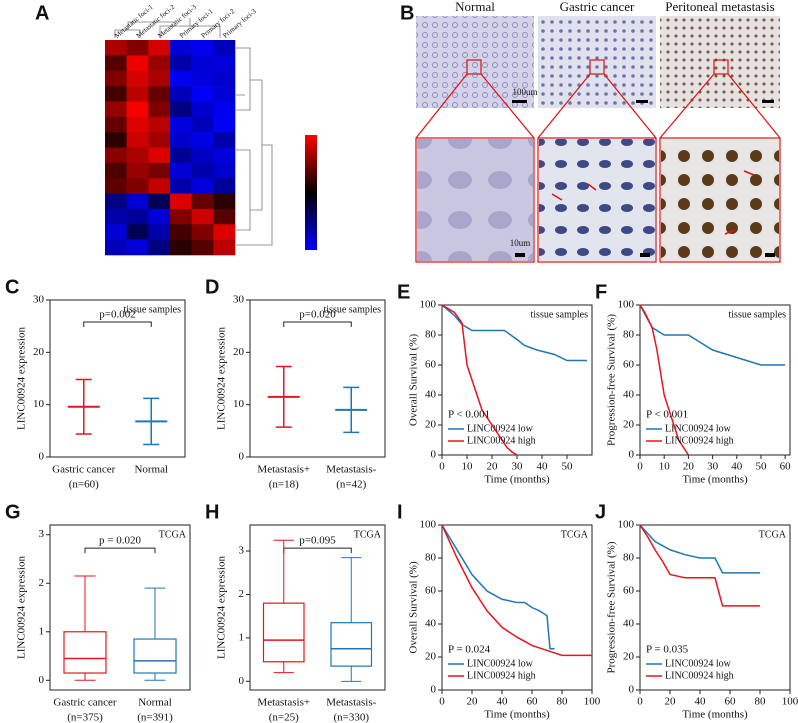  What do you see at coordinates (39, 404) in the screenshot?
I see `y-tick-label: 10` at bounding box center [39, 404].